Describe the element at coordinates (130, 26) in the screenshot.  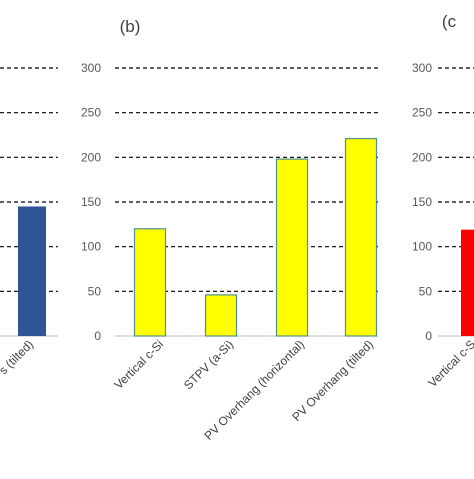
I see `panel-label: (b)` at that location.